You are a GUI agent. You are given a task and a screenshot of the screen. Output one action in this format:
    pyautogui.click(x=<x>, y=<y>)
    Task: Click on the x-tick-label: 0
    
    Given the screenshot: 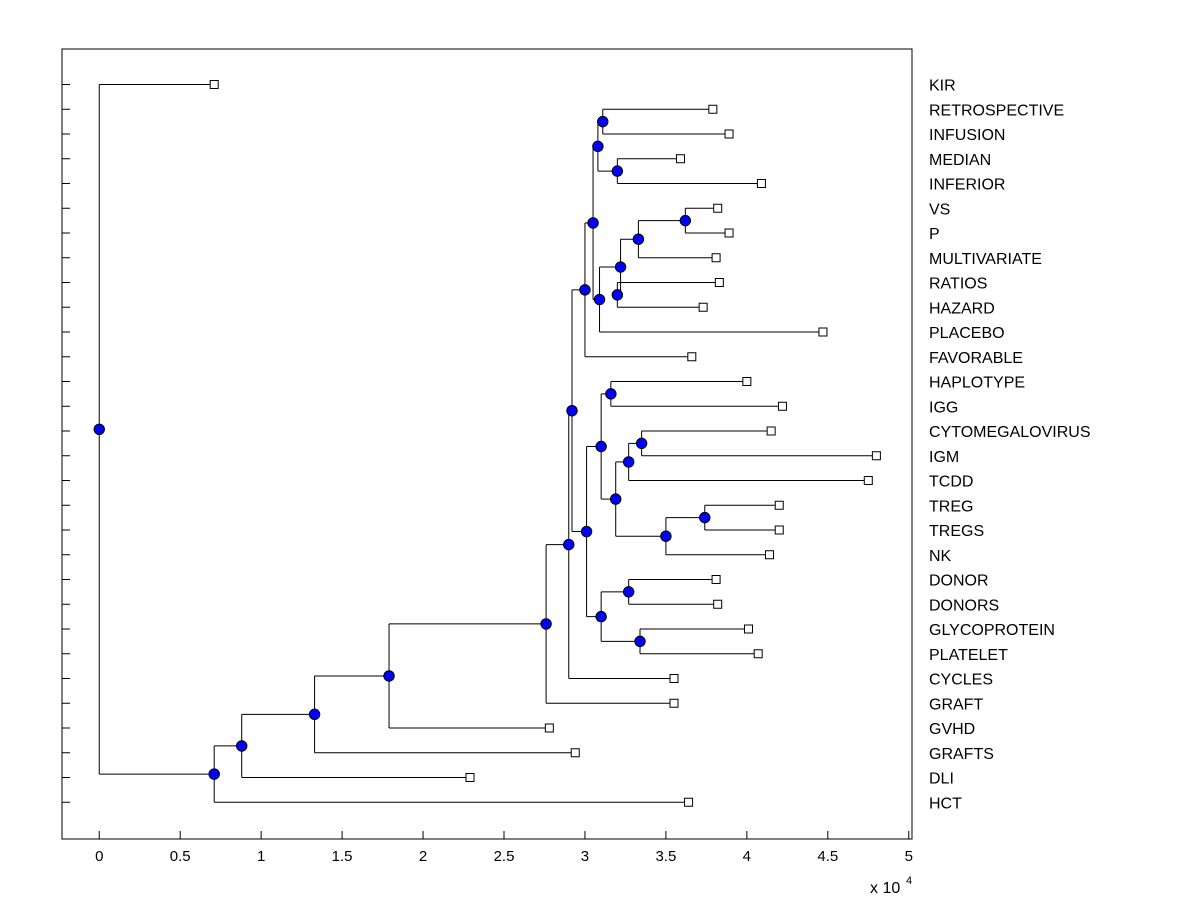 What is the action you would take?
    pyautogui.click(x=99, y=856)
    